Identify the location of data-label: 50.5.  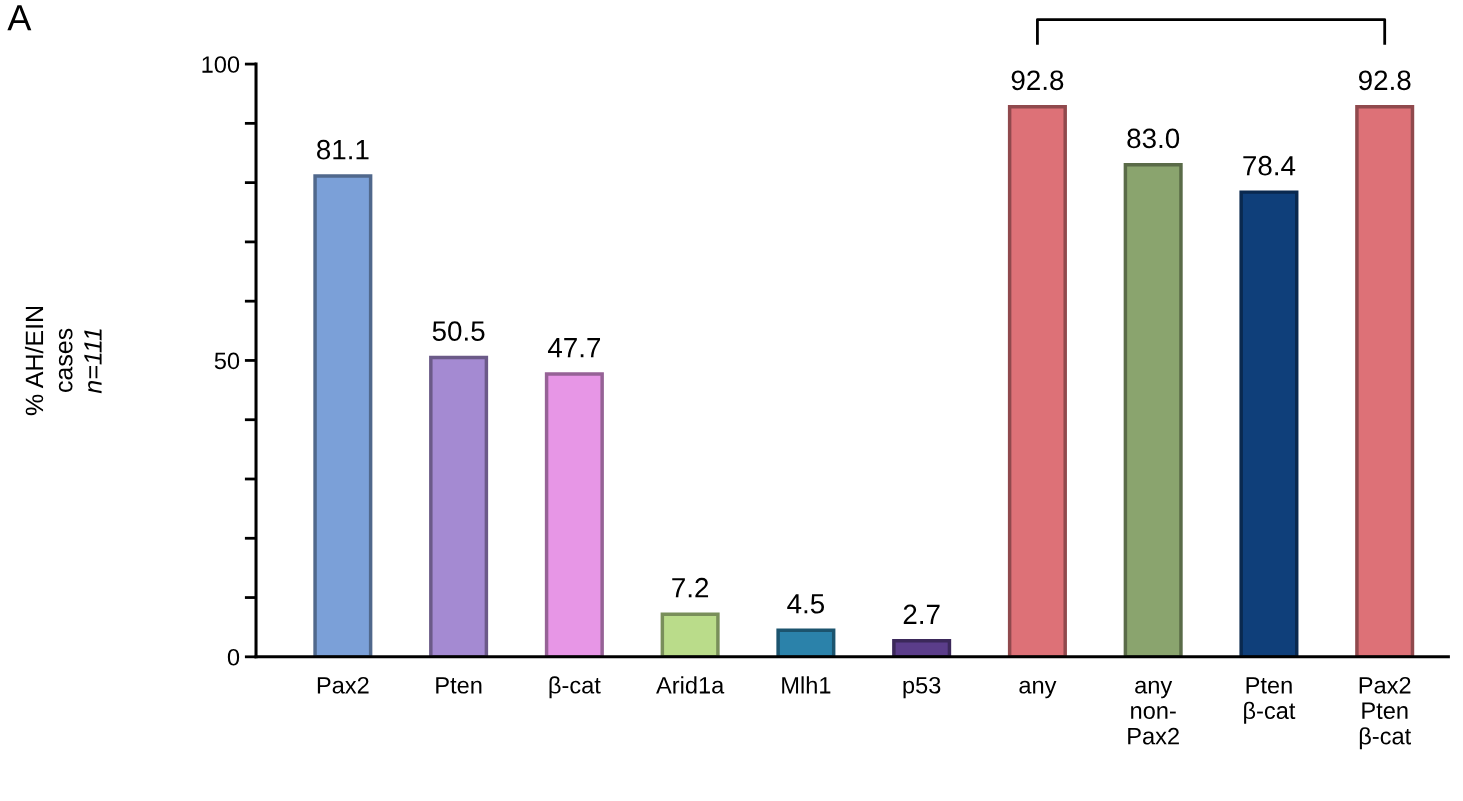
(458, 331).